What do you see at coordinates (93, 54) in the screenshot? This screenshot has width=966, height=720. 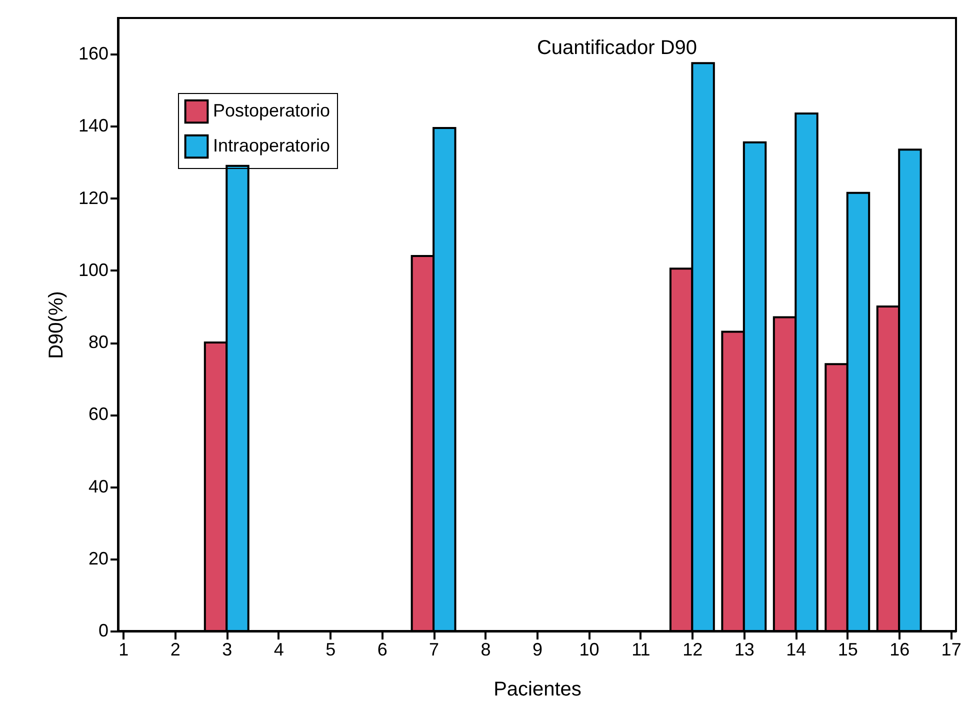 I see `y-tick-label: 160` at bounding box center [93, 54].